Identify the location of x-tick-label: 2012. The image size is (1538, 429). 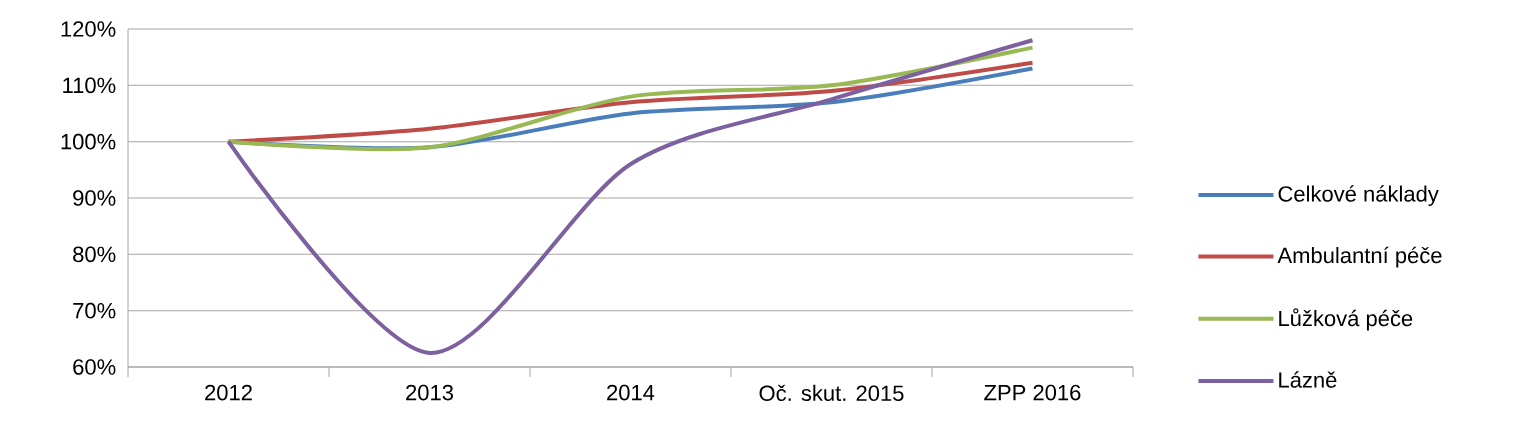
(228, 392).